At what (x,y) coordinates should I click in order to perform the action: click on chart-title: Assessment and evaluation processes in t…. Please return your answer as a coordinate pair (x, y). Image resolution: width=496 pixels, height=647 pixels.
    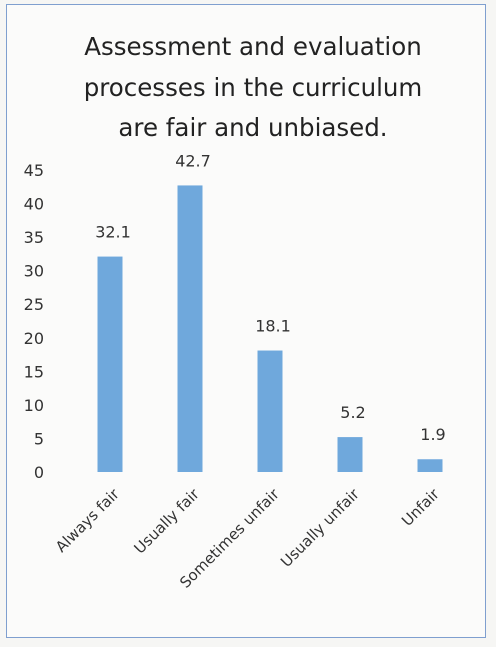
    Looking at the image, I should click on (253, 87).